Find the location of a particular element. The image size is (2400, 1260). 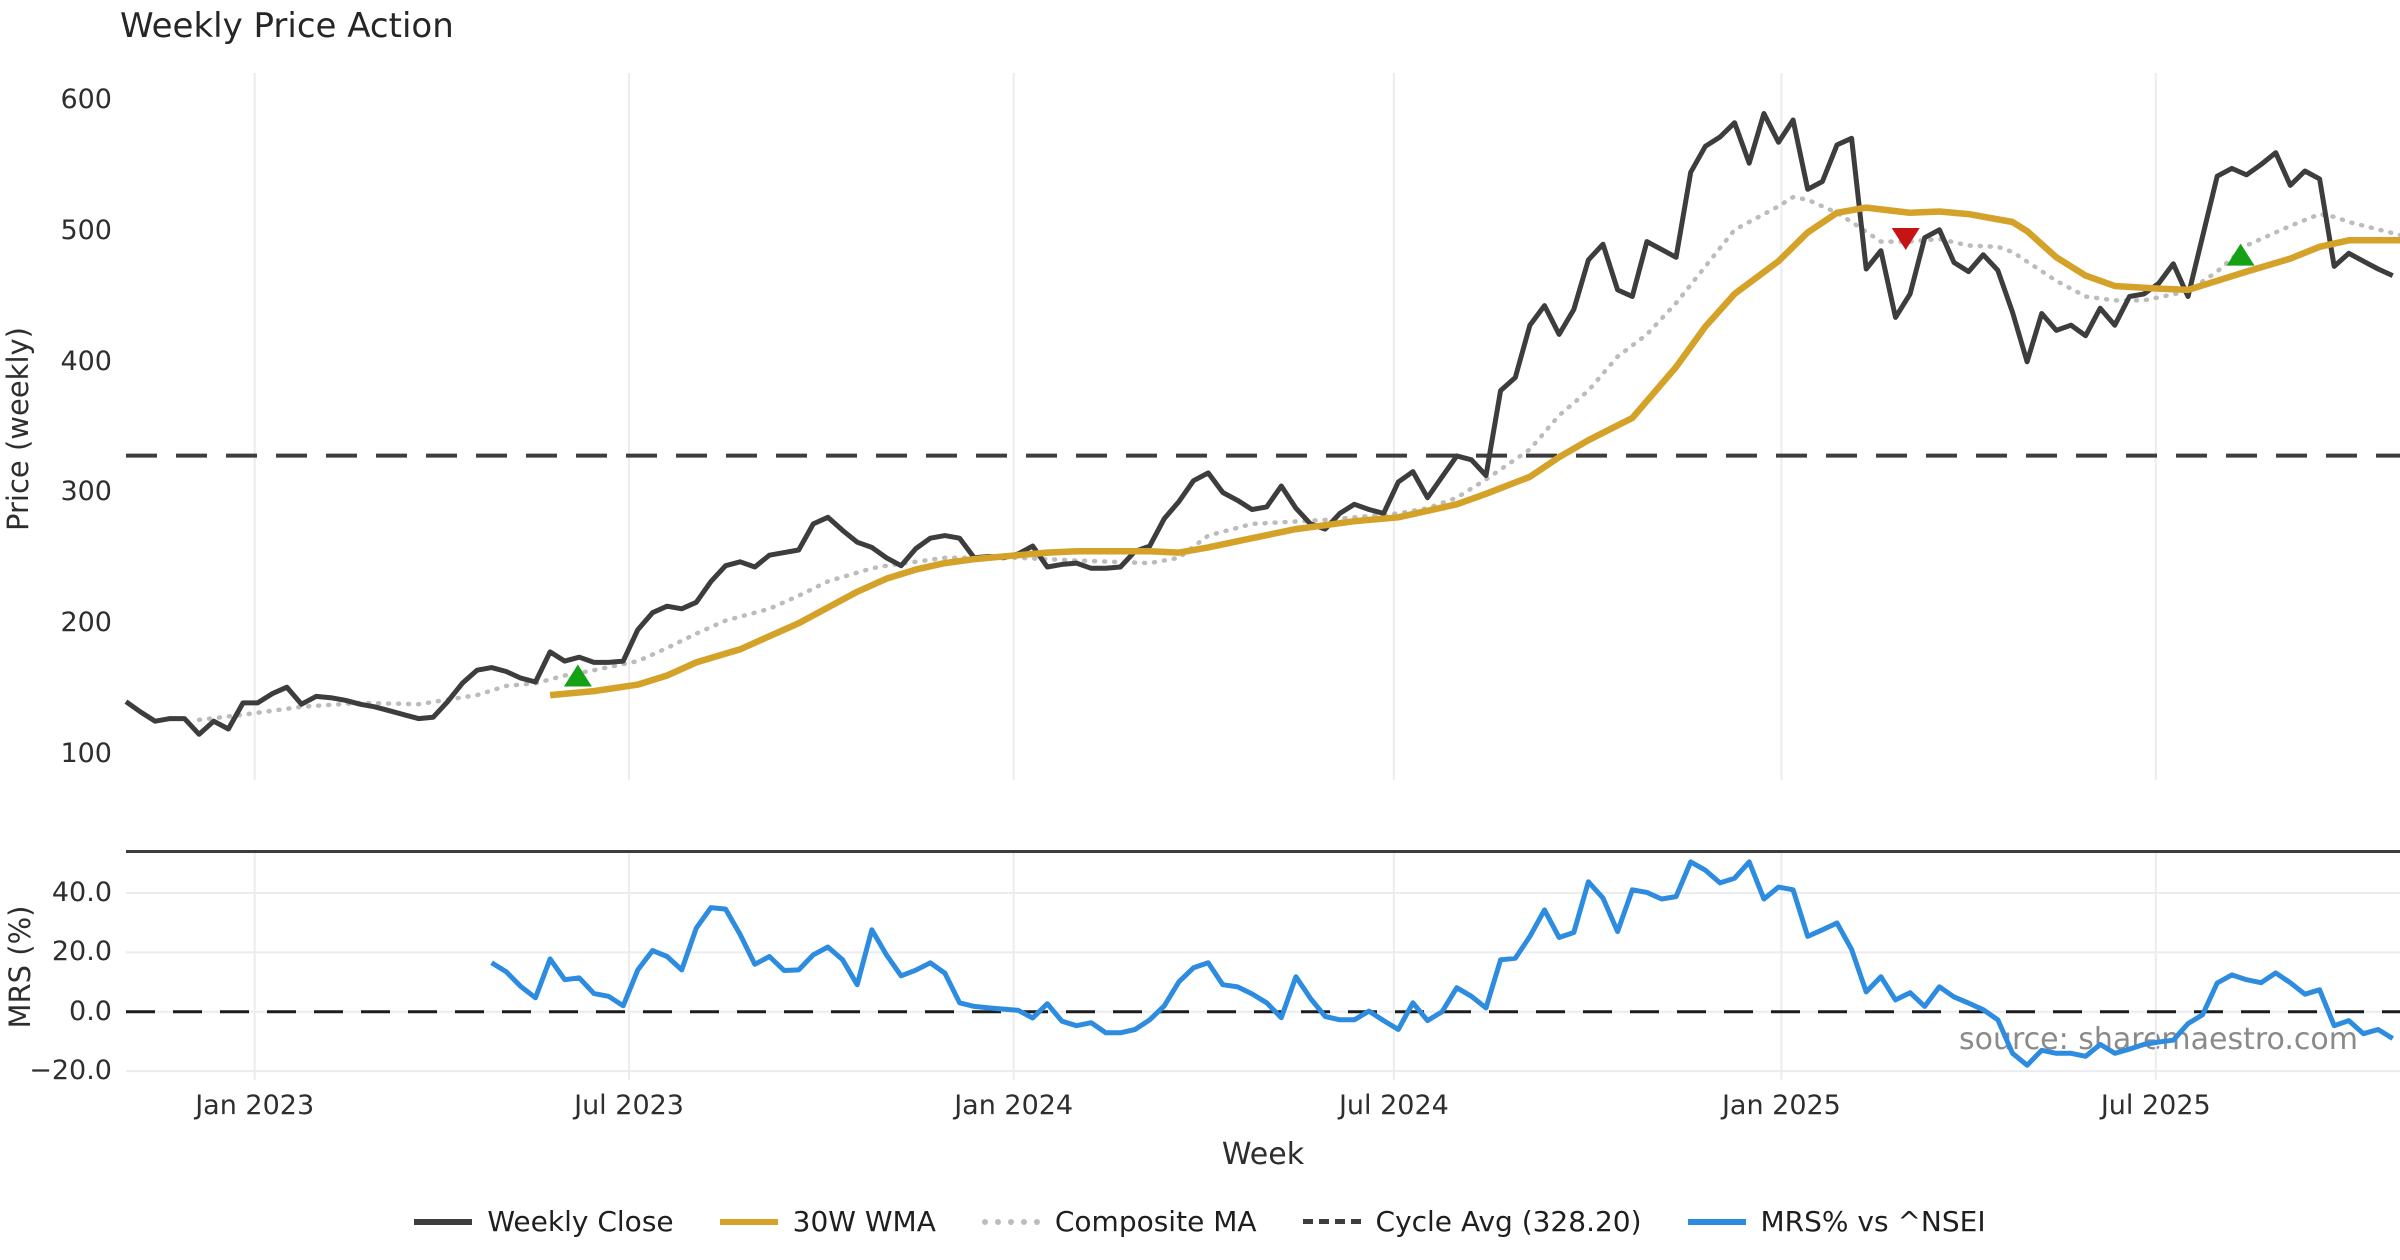

mrs-line is located at coordinates (1442, 963).